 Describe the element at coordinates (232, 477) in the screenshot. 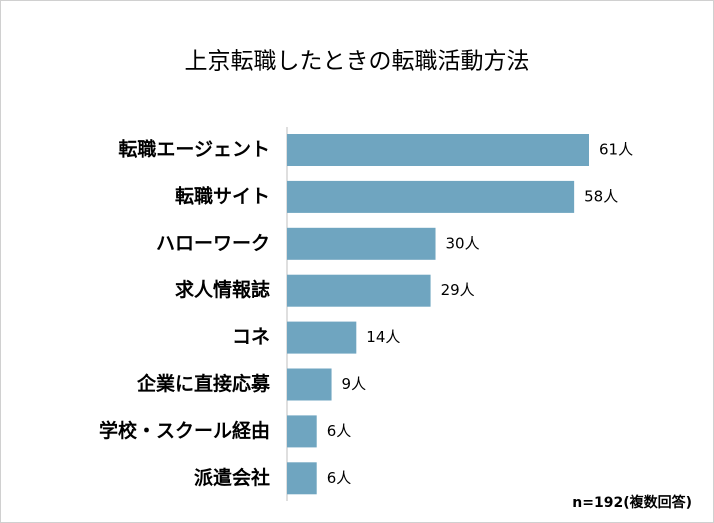

I see `category-label: 派遣会社` at that location.